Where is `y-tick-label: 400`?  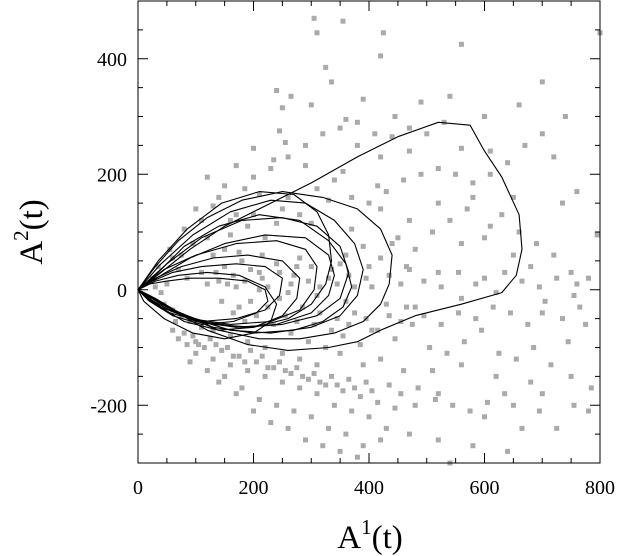
y-tick-label: 400 is located at coordinates (112, 60).